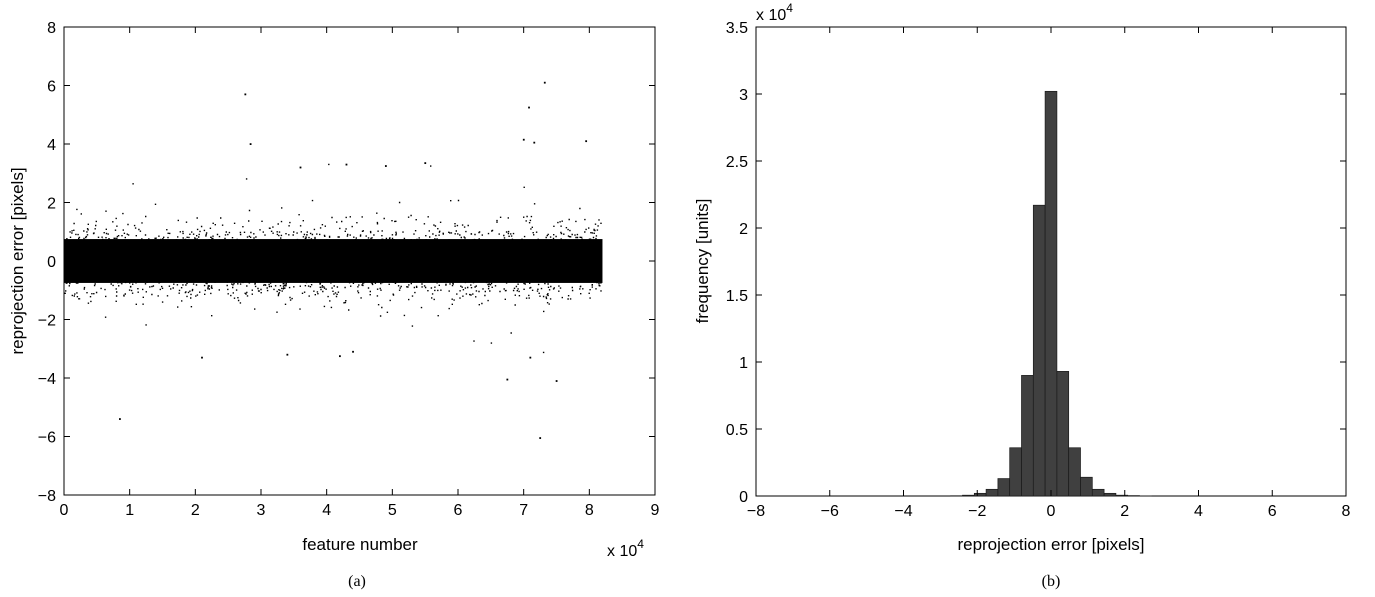  What do you see at coordinates (51, 87) in the screenshot?
I see `scatter-y-tick-label: 6` at bounding box center [51, 87].